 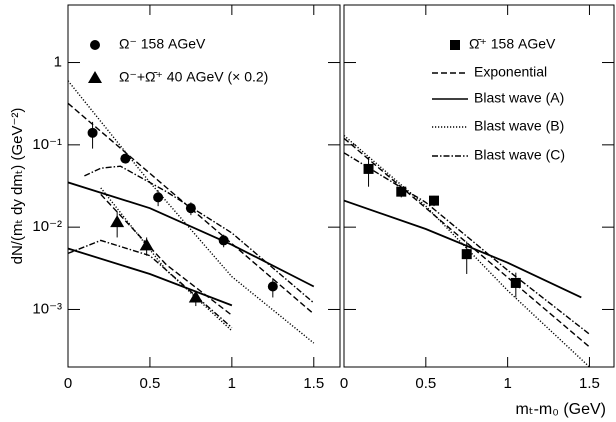 I want to click on y-axis-title: dN/(mₜ dy dmₜ) (GeV⁻²), so click(x=17, y=186).